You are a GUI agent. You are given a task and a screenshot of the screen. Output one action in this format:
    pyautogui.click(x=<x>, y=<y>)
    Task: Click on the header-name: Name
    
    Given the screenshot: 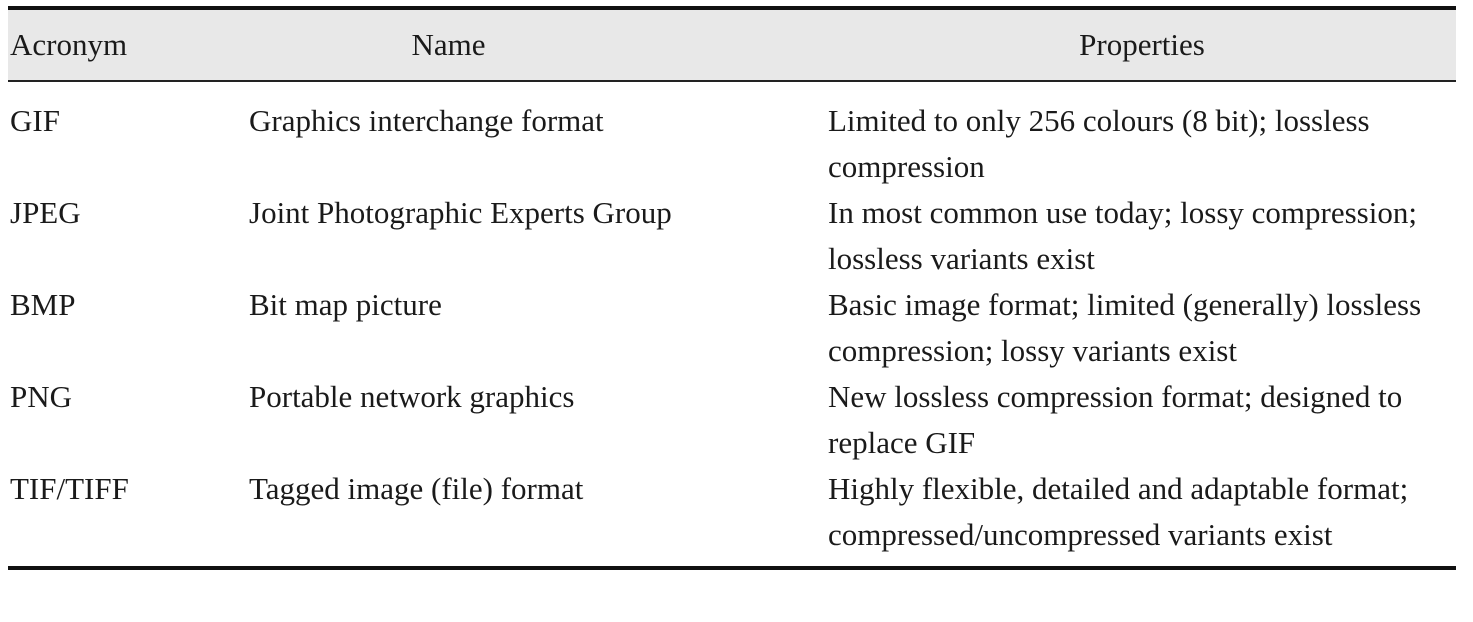 What is the action you would take?
    pyautogui.click(x=448, y=44)
    